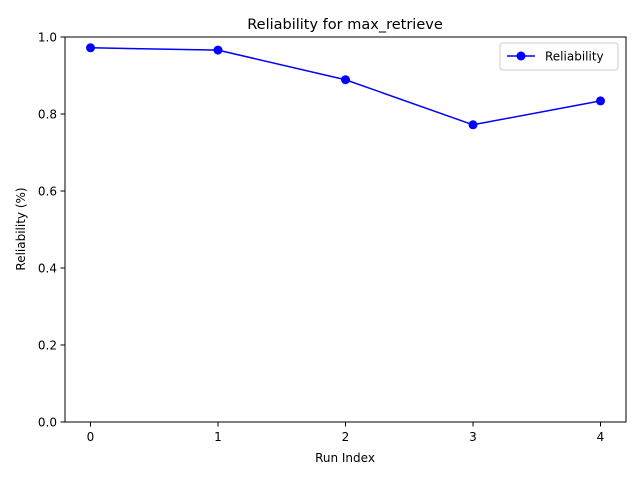 The height and width of the screenshot is (480, 640). I want to click on y-axis-label: Reliability (%), so click(21, 228).